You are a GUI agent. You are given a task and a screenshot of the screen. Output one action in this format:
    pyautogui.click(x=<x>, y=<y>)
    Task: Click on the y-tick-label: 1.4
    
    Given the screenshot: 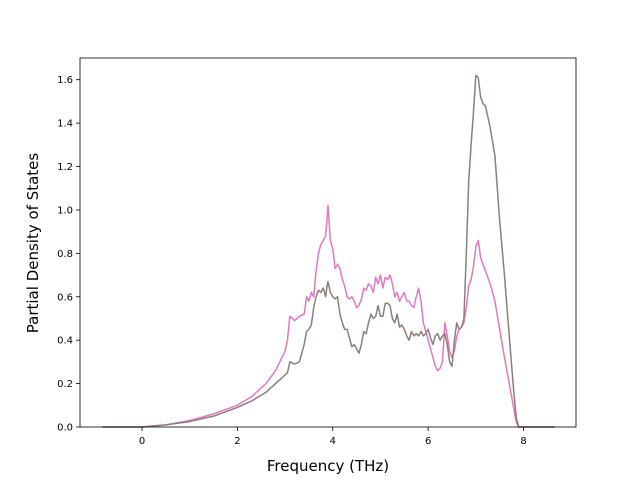 What is the action you would take?
    pyautogui.click(x=65, y=124)
    